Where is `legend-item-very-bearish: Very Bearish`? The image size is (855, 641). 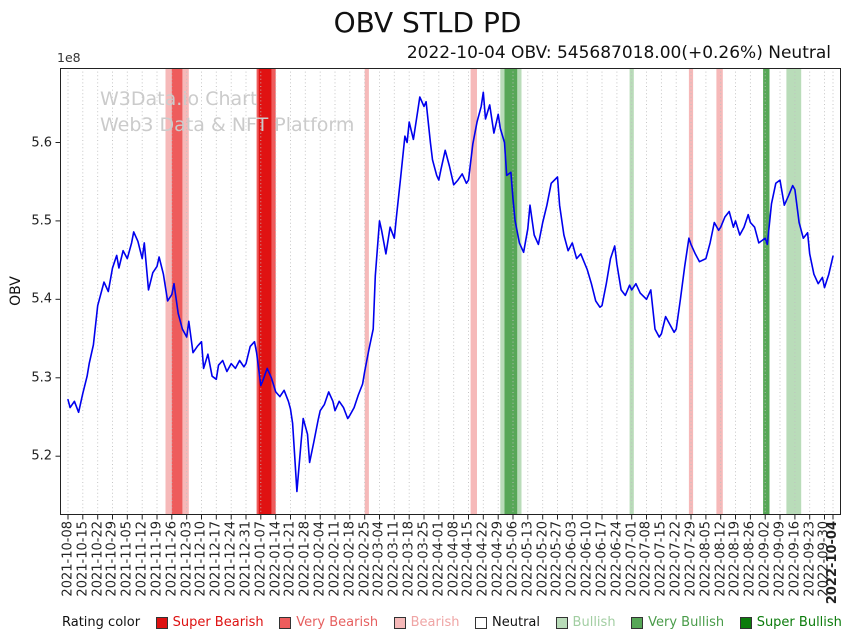 legend-item-very-bearish: Very Bearish is located at coordinates (328, 622).